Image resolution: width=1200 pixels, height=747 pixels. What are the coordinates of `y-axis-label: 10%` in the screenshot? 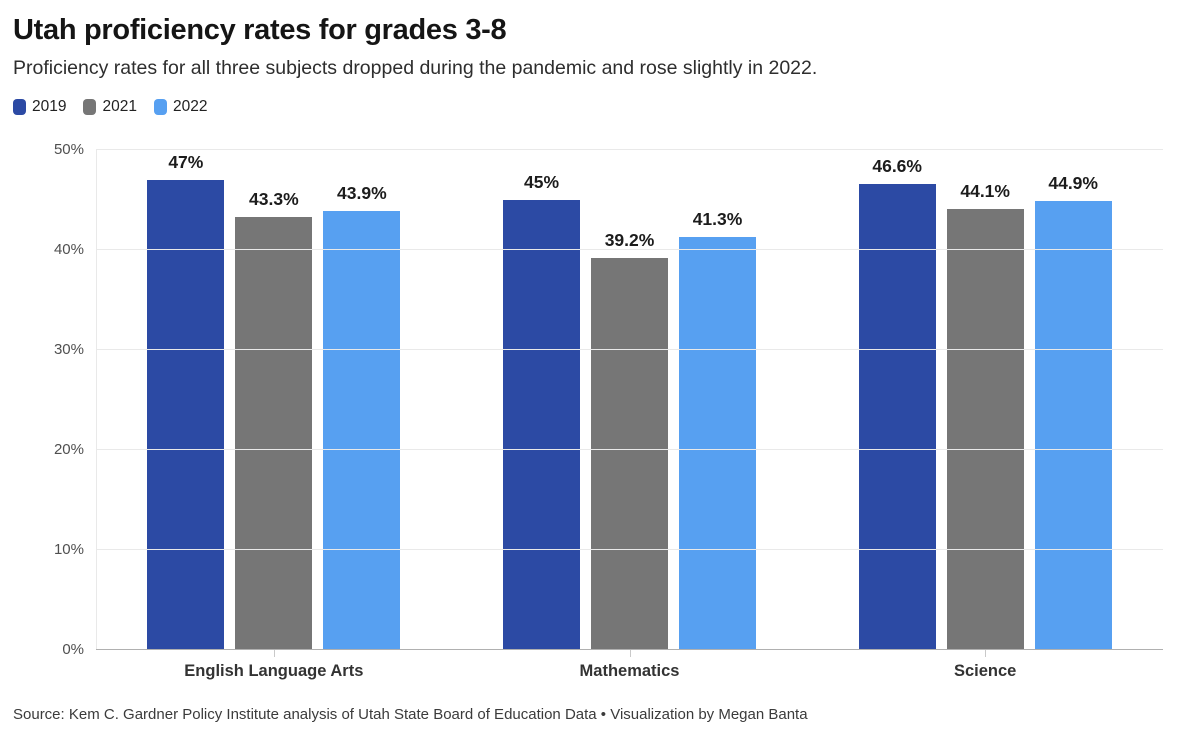 It's located at (68, 549).